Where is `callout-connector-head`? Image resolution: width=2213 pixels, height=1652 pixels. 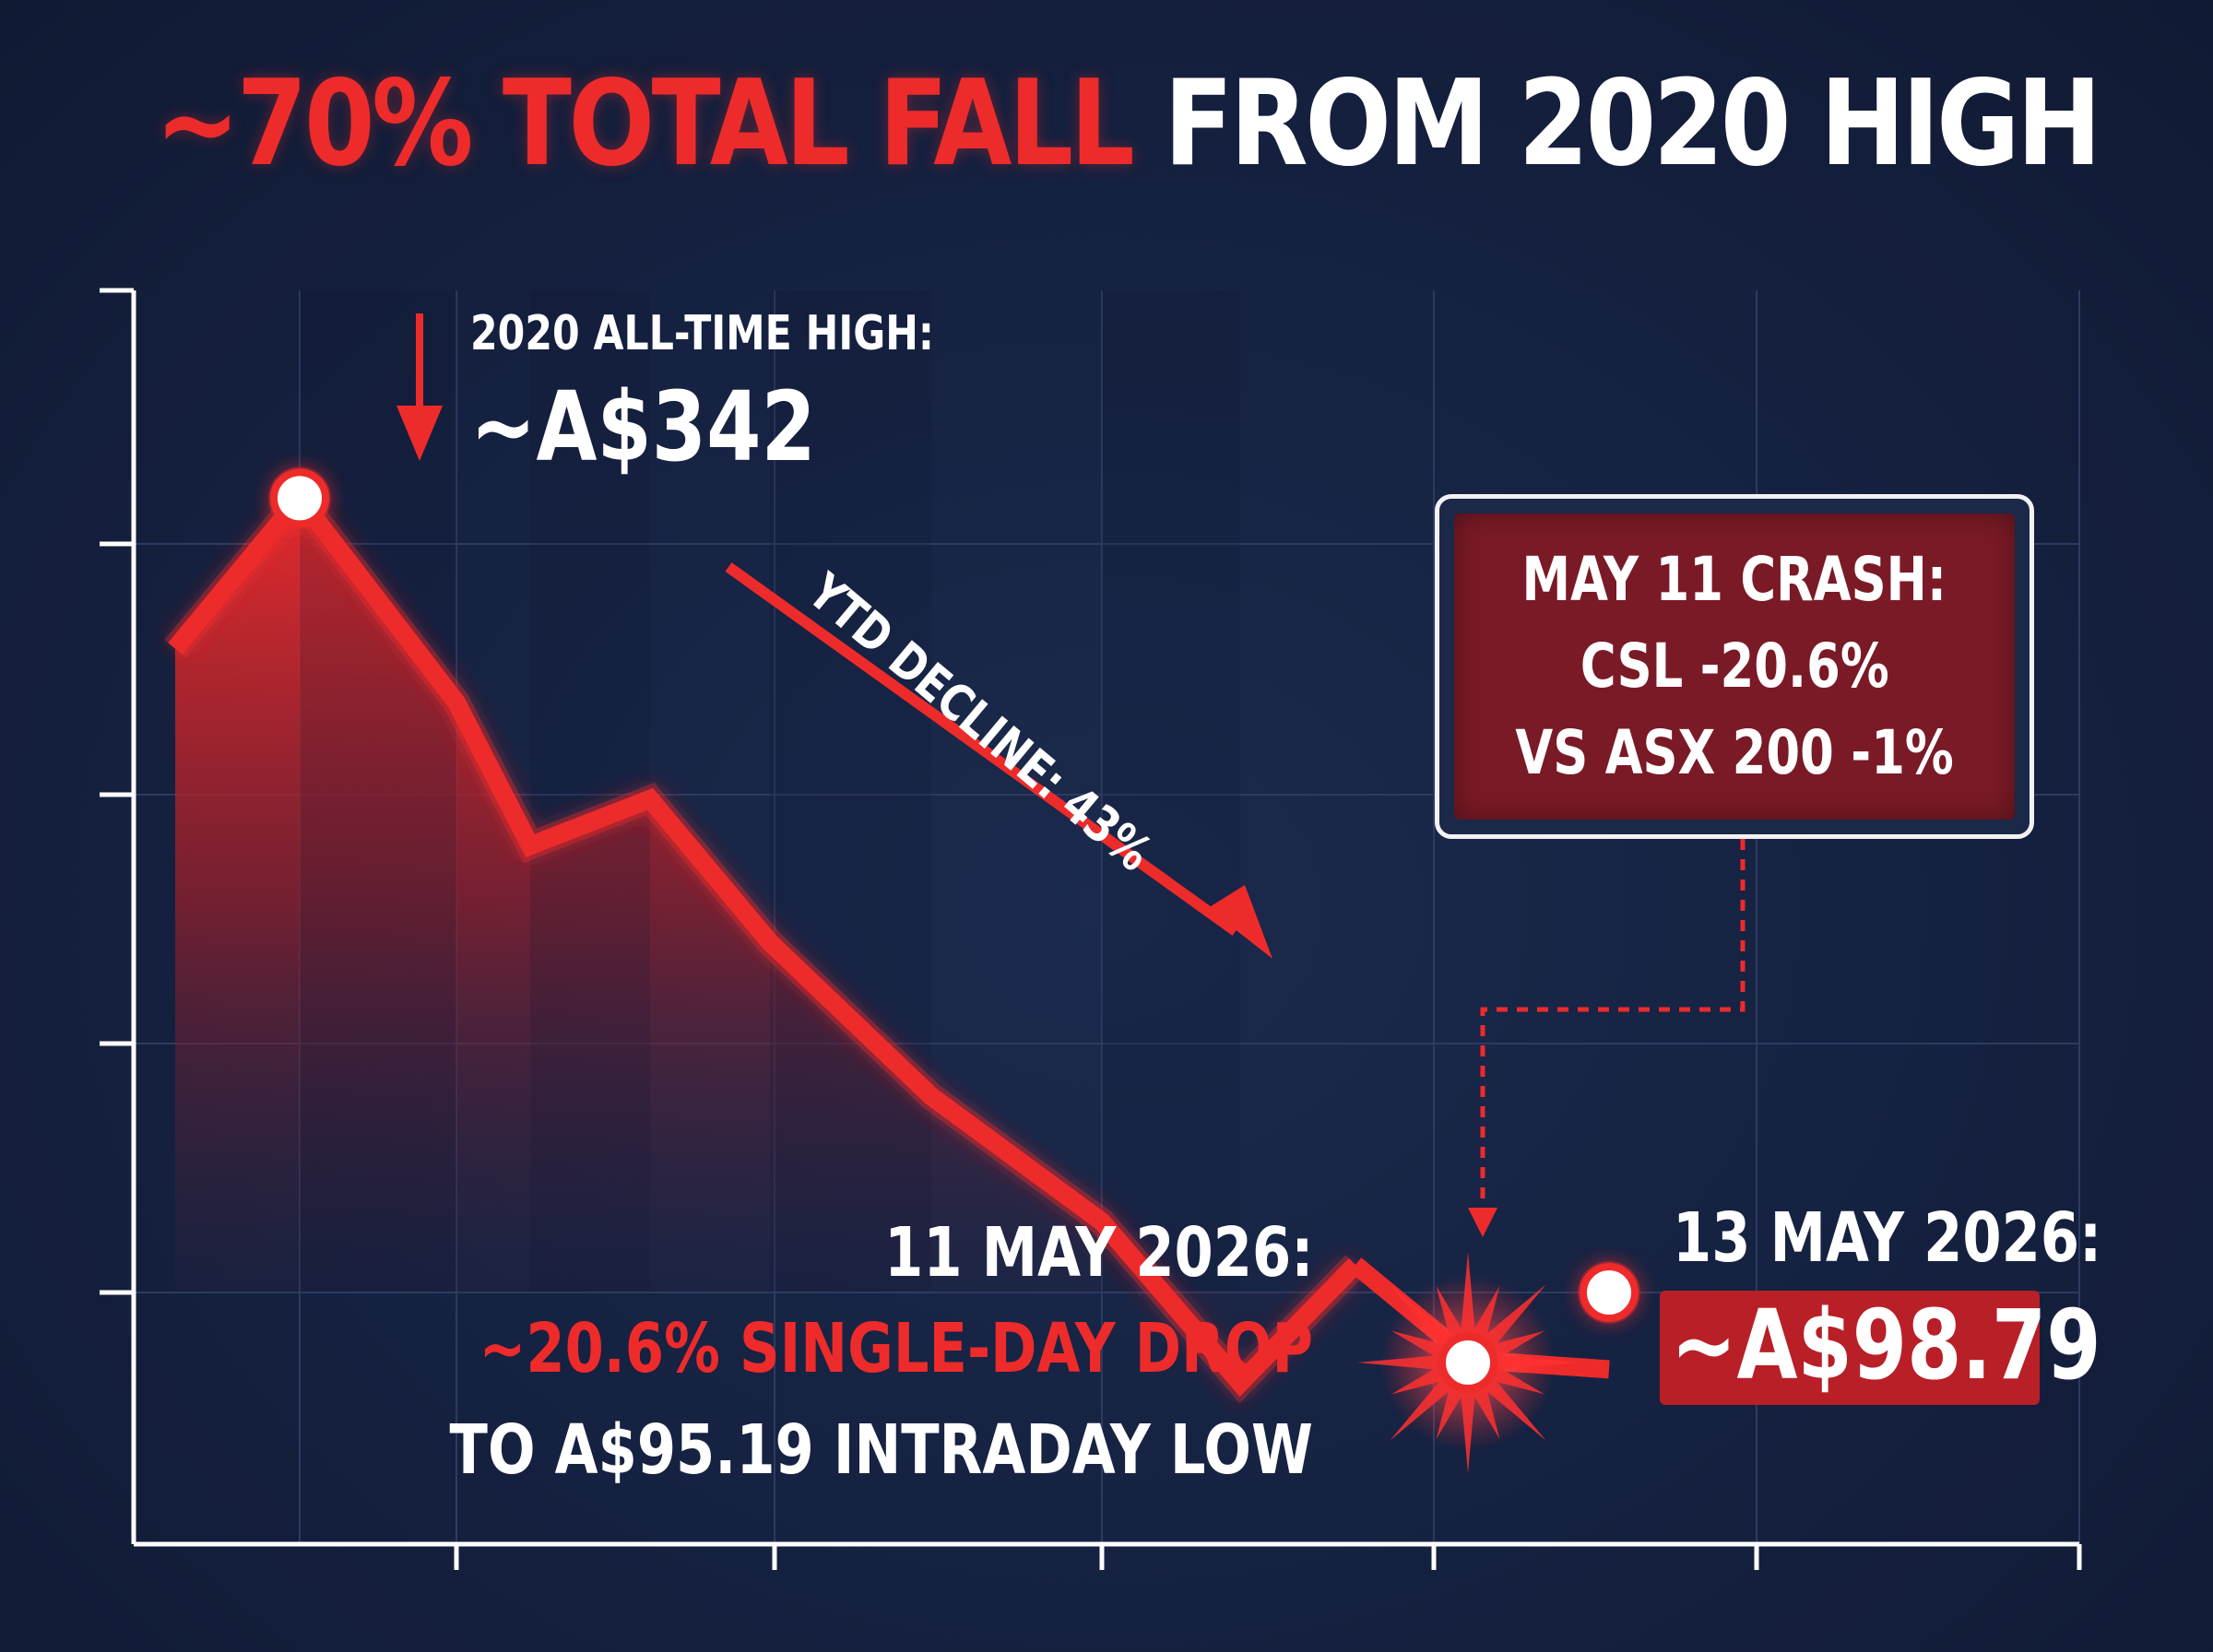
callout-connector-head is located at coordinates (1482, 1222).